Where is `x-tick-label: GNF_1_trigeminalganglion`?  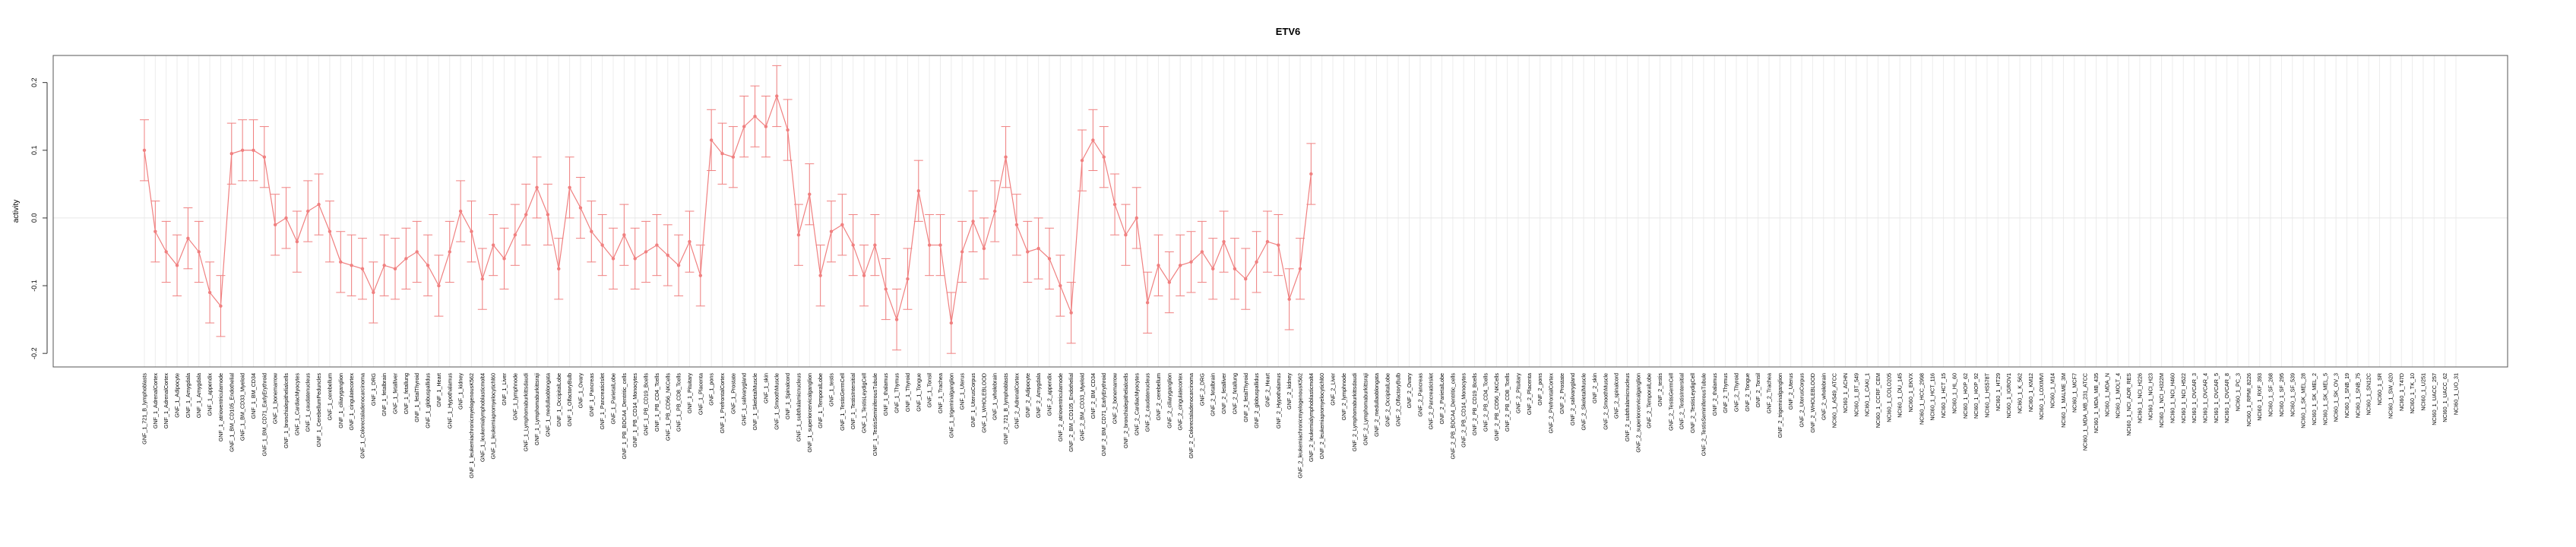
x-tick-label: GNF_1_trigeminalganglion is located at coordinates (951, 405).